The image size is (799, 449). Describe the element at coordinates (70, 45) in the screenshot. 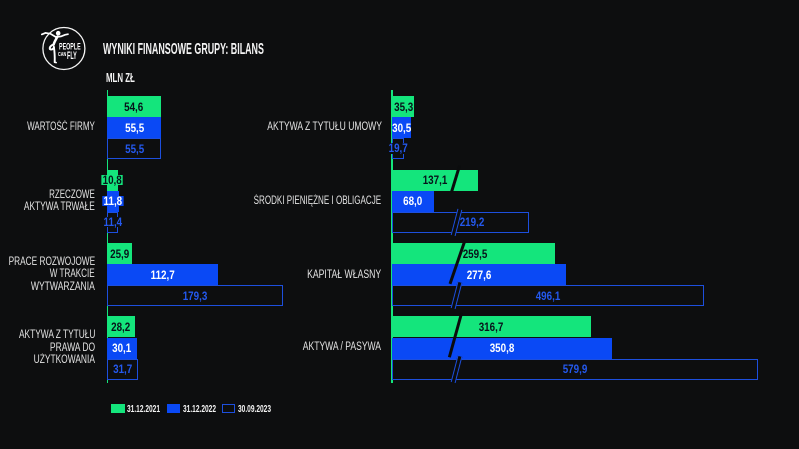

I see `svg-text: PEOPLE` at that location.